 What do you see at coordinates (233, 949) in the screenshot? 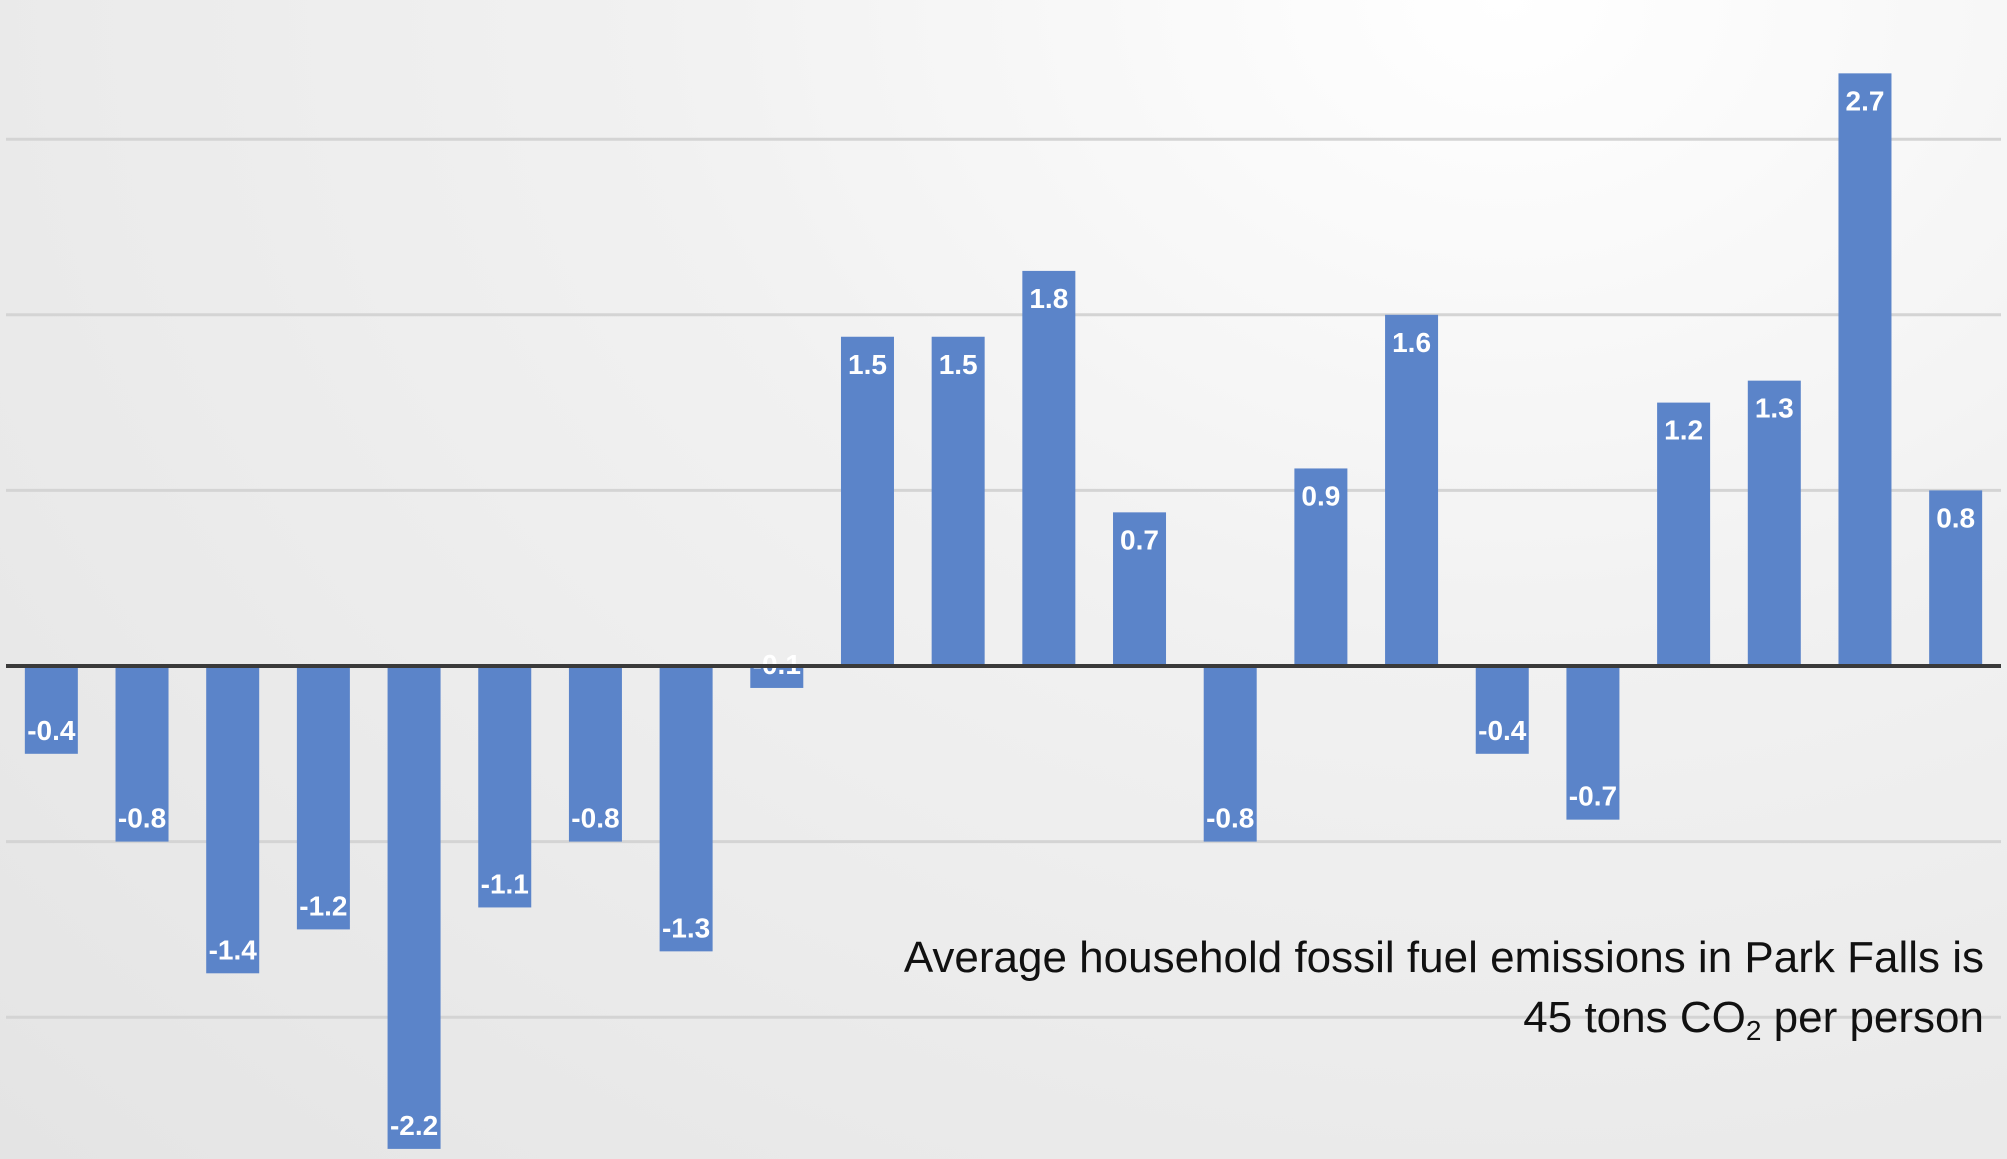
I see `bar-data-label: -1.4` at bounding box center [233, 949].